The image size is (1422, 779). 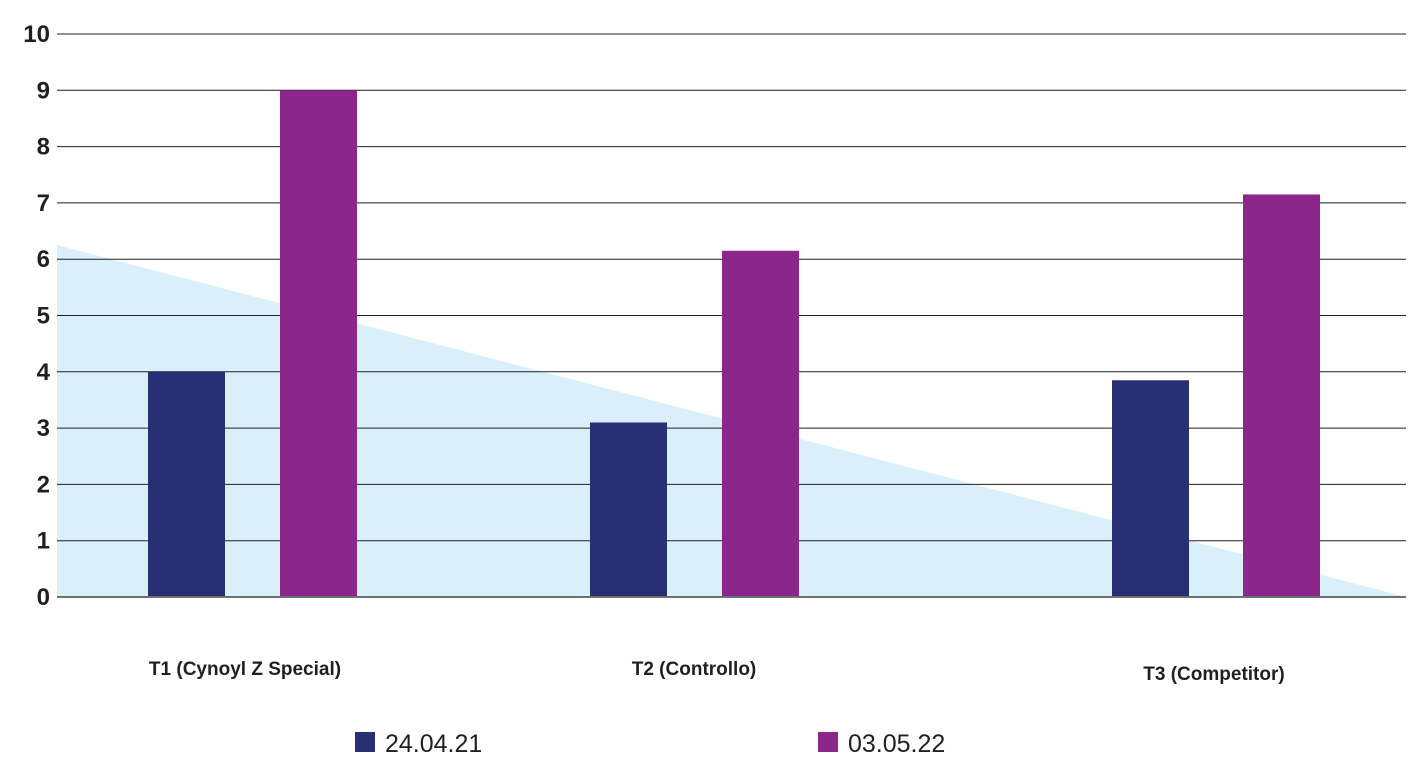 What do you see at coordinates (1281, 395) in the screenshot?
I see `bar-series2-cat3` at bounding box center [1281, 395].